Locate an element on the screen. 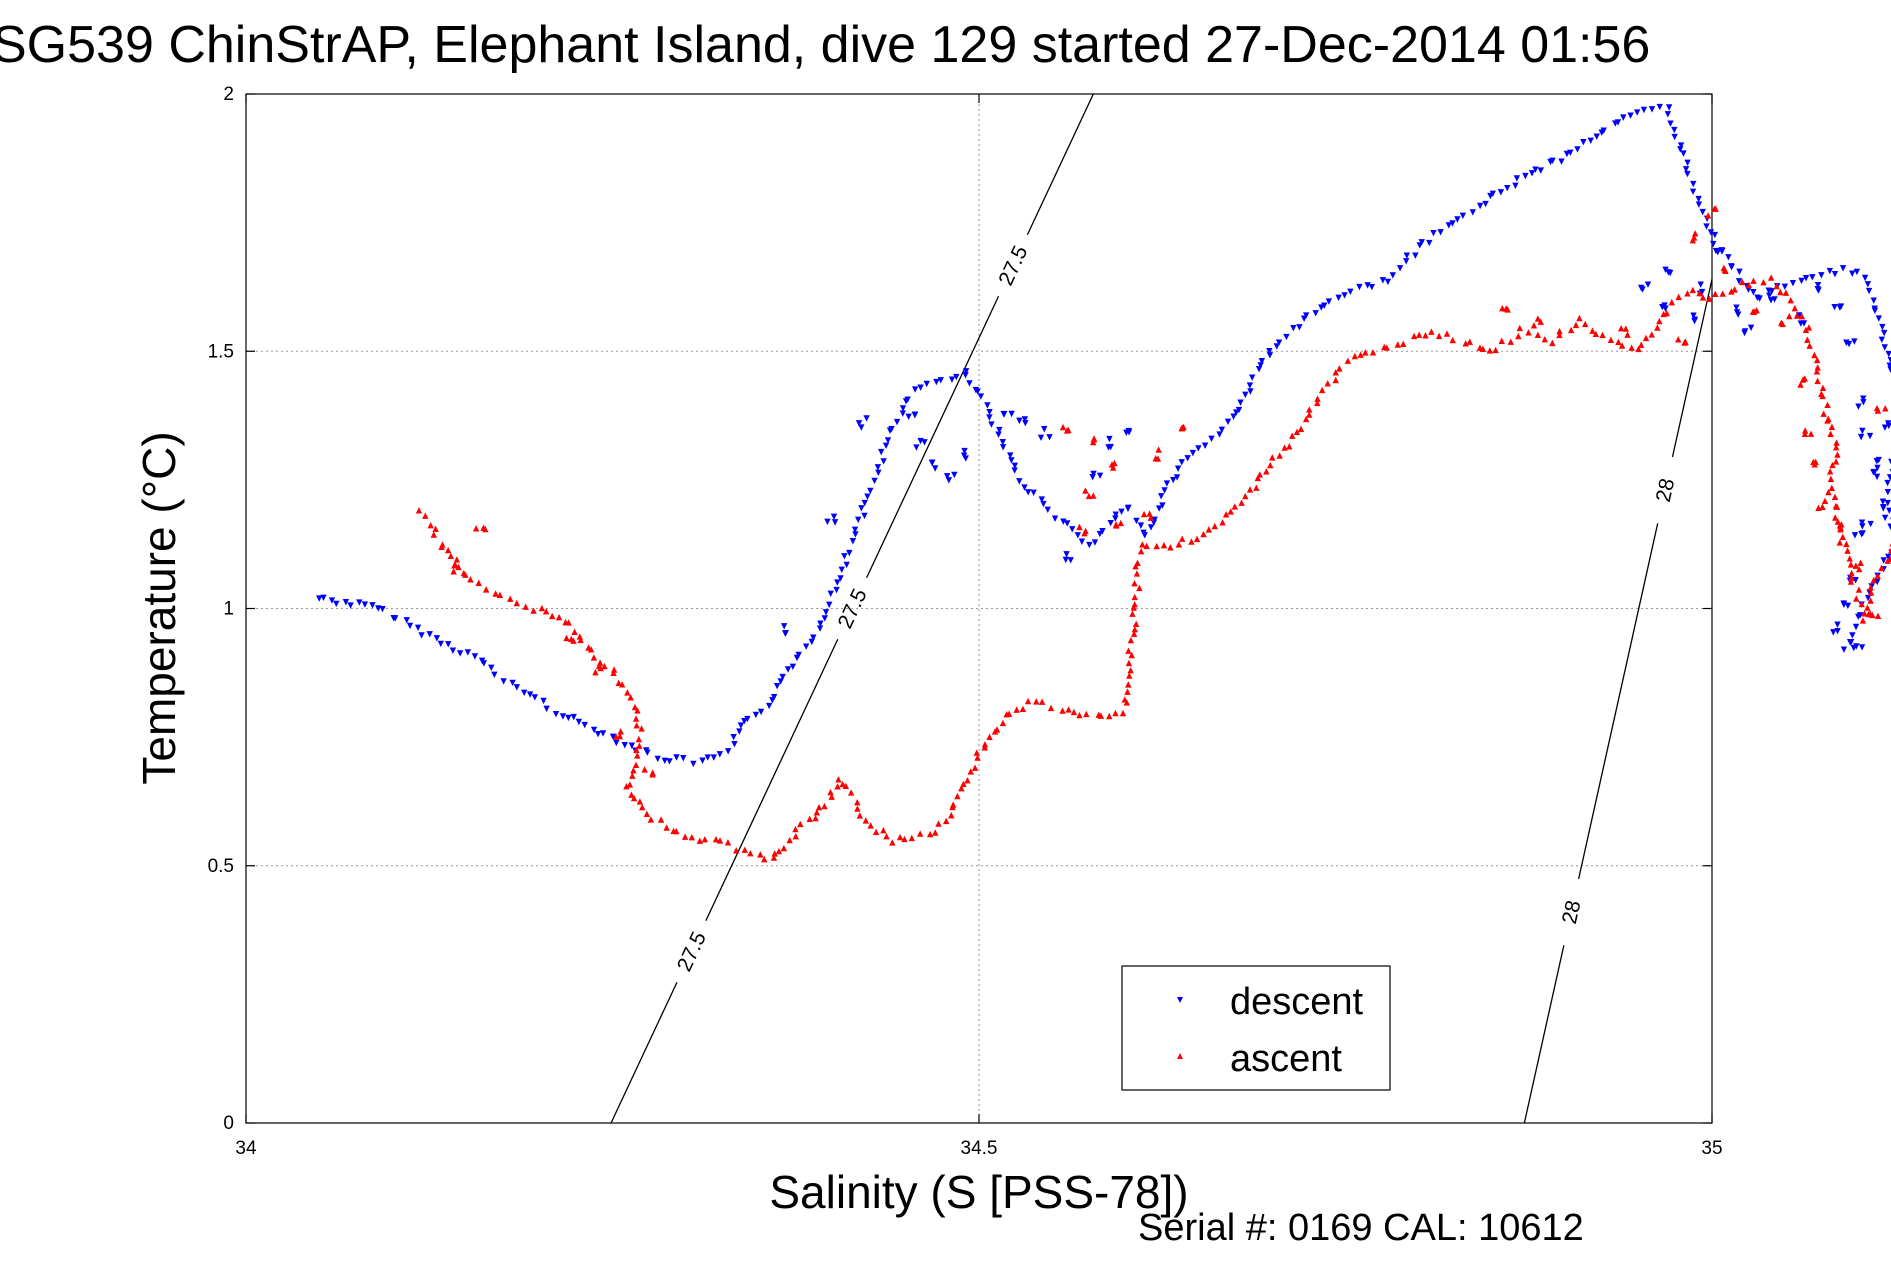 The image size is (1891, 1262). legend-label-descent: descent is located at coordinates (1297, 1002).